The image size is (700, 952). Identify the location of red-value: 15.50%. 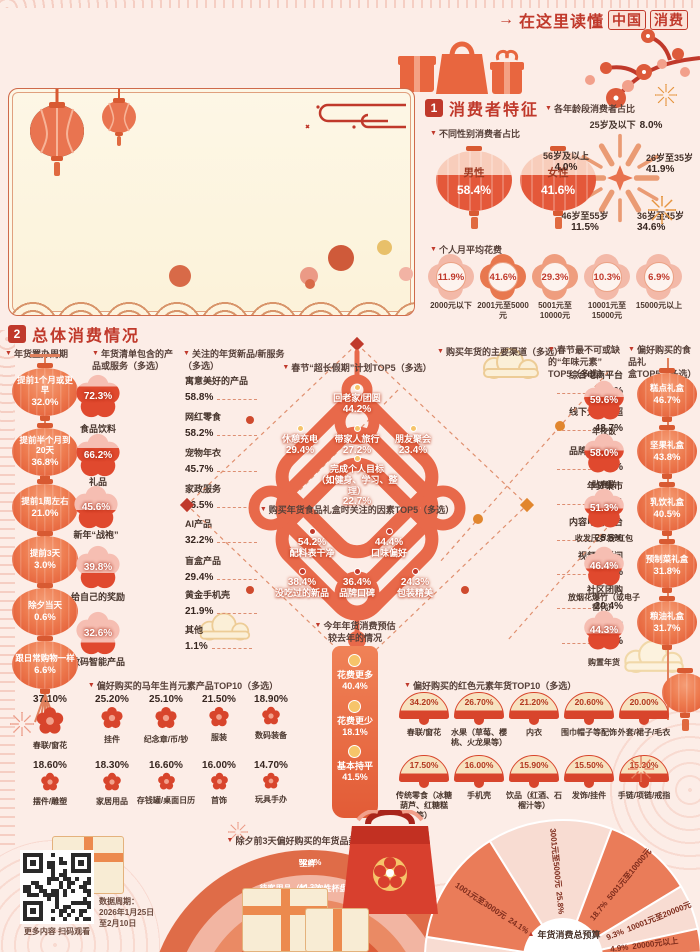
(589, 765).